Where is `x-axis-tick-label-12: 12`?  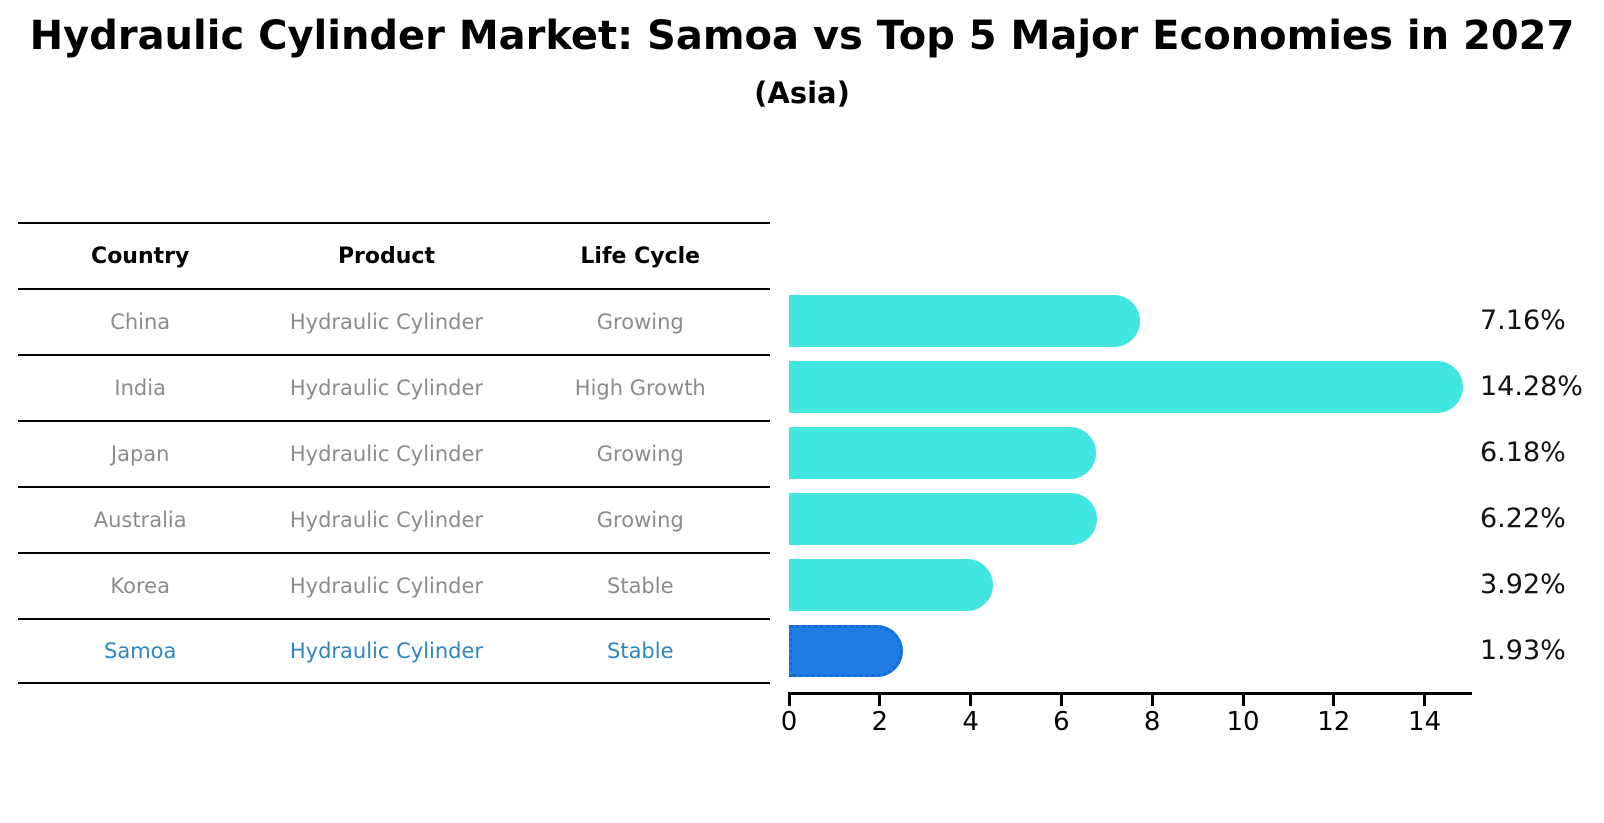
x-axis-tick-label-12: 12 is located at coordinates (1334, 722).